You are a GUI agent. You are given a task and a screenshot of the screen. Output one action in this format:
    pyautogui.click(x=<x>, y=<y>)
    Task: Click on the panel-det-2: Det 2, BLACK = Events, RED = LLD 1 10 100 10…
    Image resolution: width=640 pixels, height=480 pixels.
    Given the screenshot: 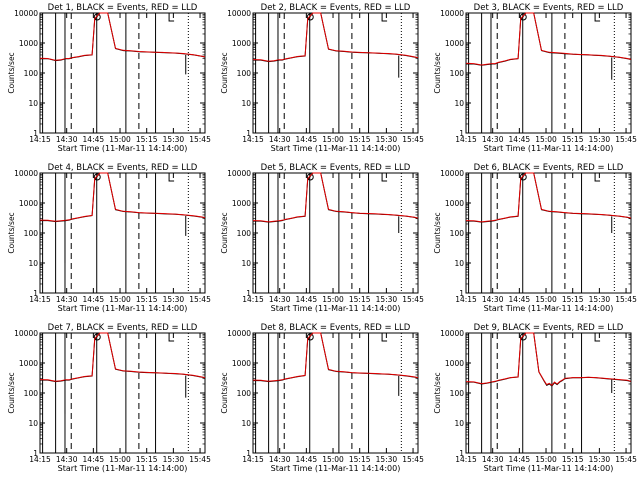 What is the action you would take?
    pyautogui.click(x=322, y=78)
    